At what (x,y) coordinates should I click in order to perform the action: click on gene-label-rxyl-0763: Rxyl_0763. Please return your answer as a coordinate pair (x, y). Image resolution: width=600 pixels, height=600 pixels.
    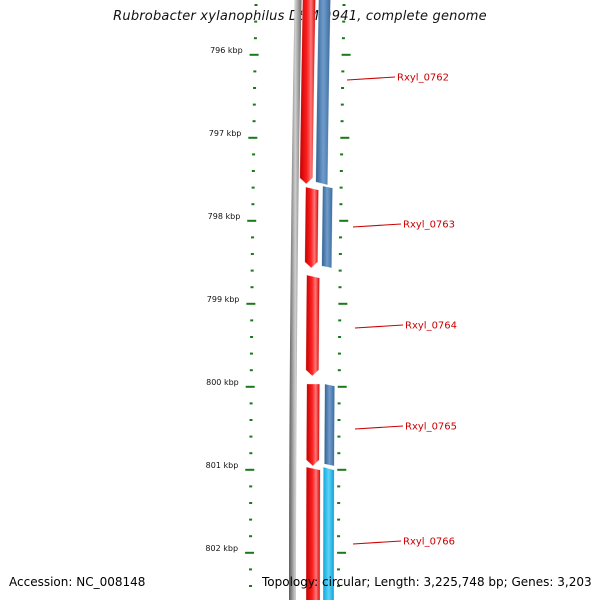
    Looking at the image, I should click on (429, 225).